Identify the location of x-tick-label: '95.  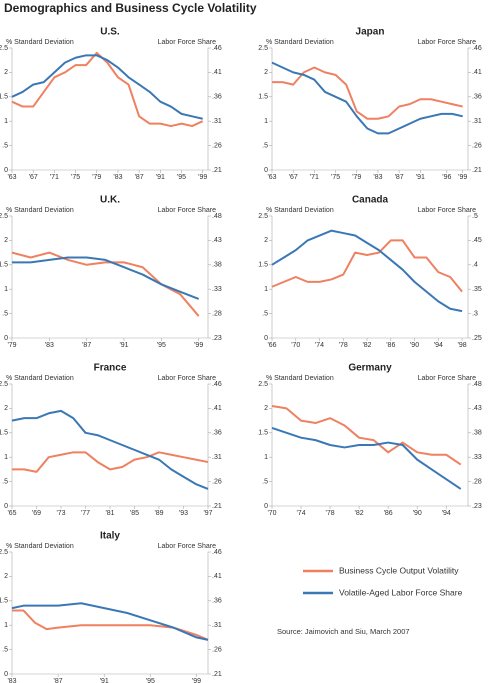
(161, 345).